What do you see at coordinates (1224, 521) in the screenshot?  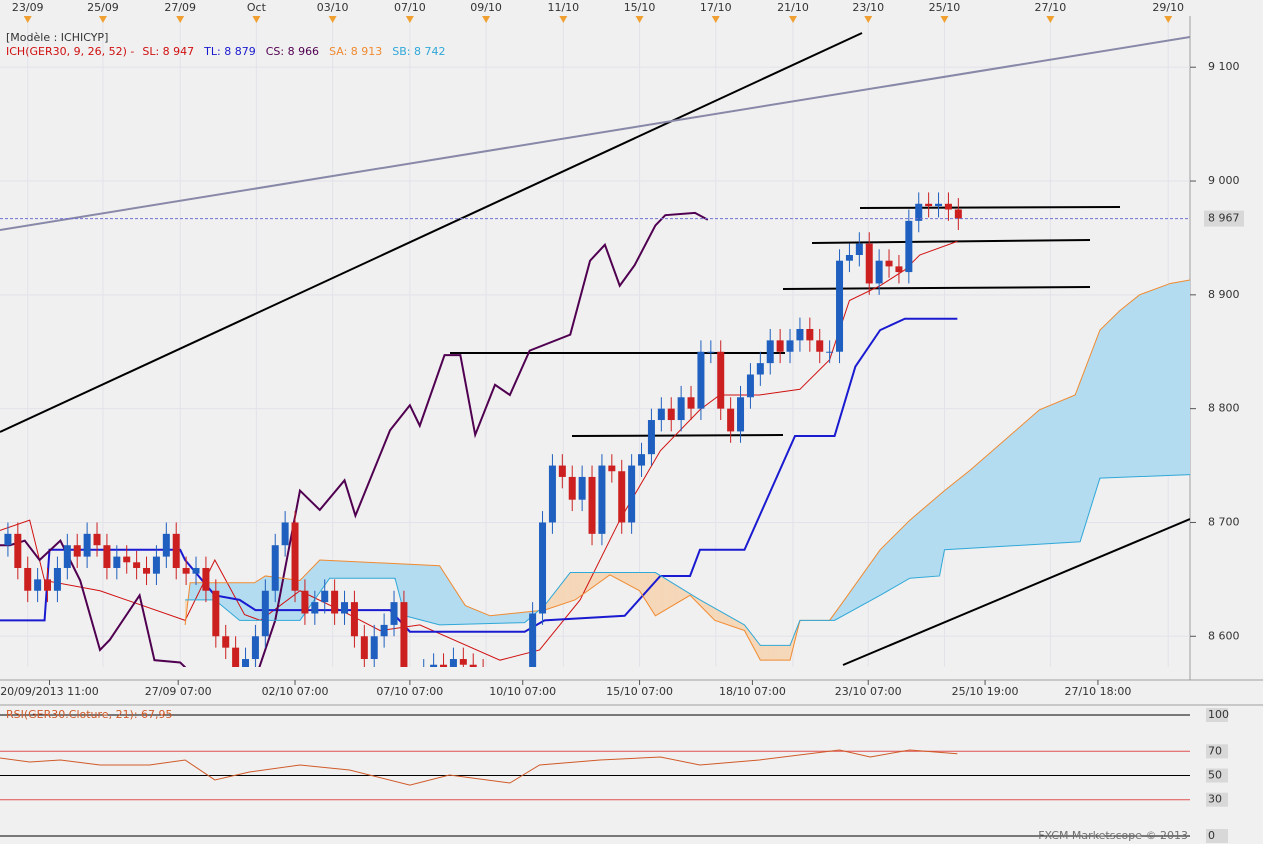 I see `y-tick-label: 8 700` at bounding box center [1224, 521].